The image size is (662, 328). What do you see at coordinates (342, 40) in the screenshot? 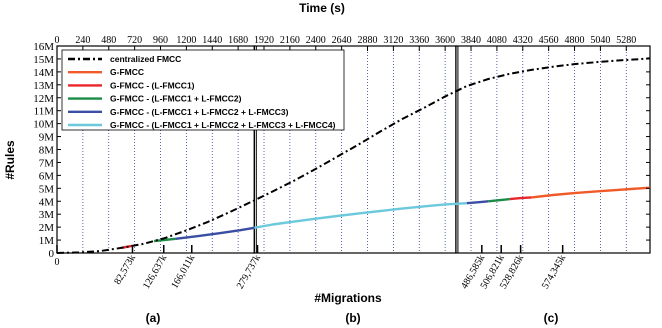
I see `top-tick-label: 2640` at bounding box center [342, 40].